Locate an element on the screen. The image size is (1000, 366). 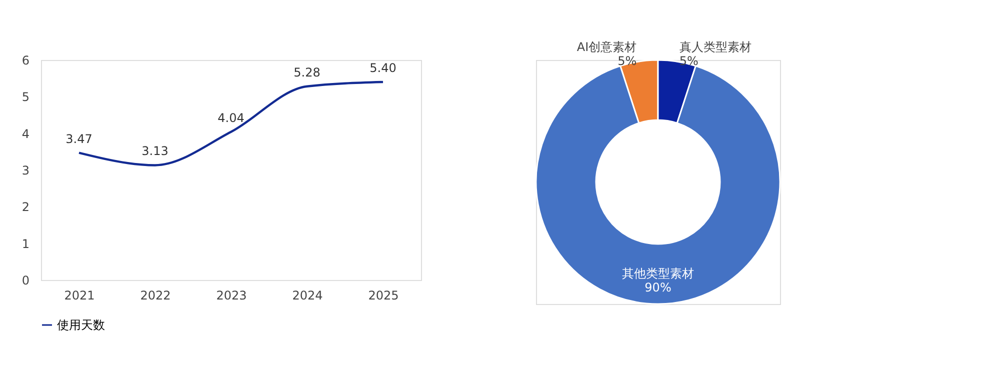
x-tick-label: 2024 is located at coordinates (307, 295).